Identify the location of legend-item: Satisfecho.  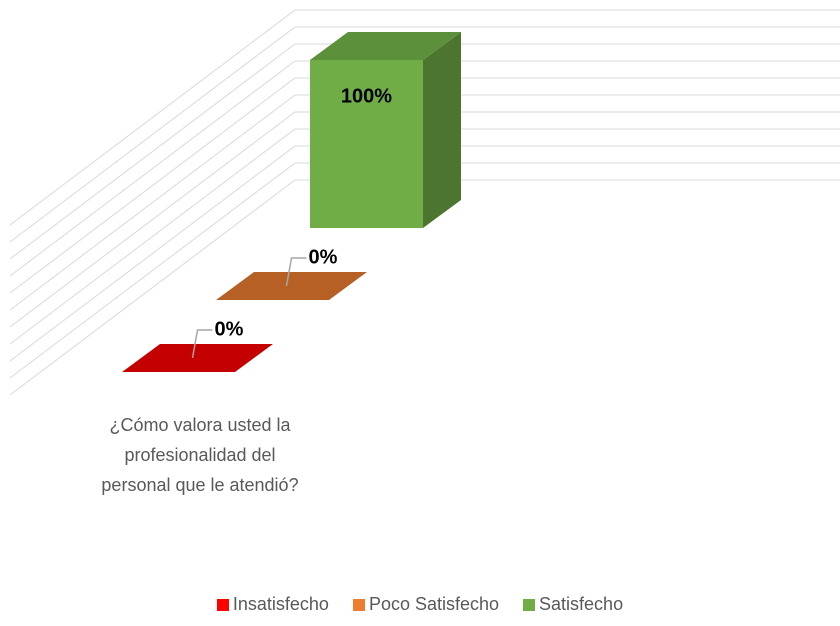
(573, 604).